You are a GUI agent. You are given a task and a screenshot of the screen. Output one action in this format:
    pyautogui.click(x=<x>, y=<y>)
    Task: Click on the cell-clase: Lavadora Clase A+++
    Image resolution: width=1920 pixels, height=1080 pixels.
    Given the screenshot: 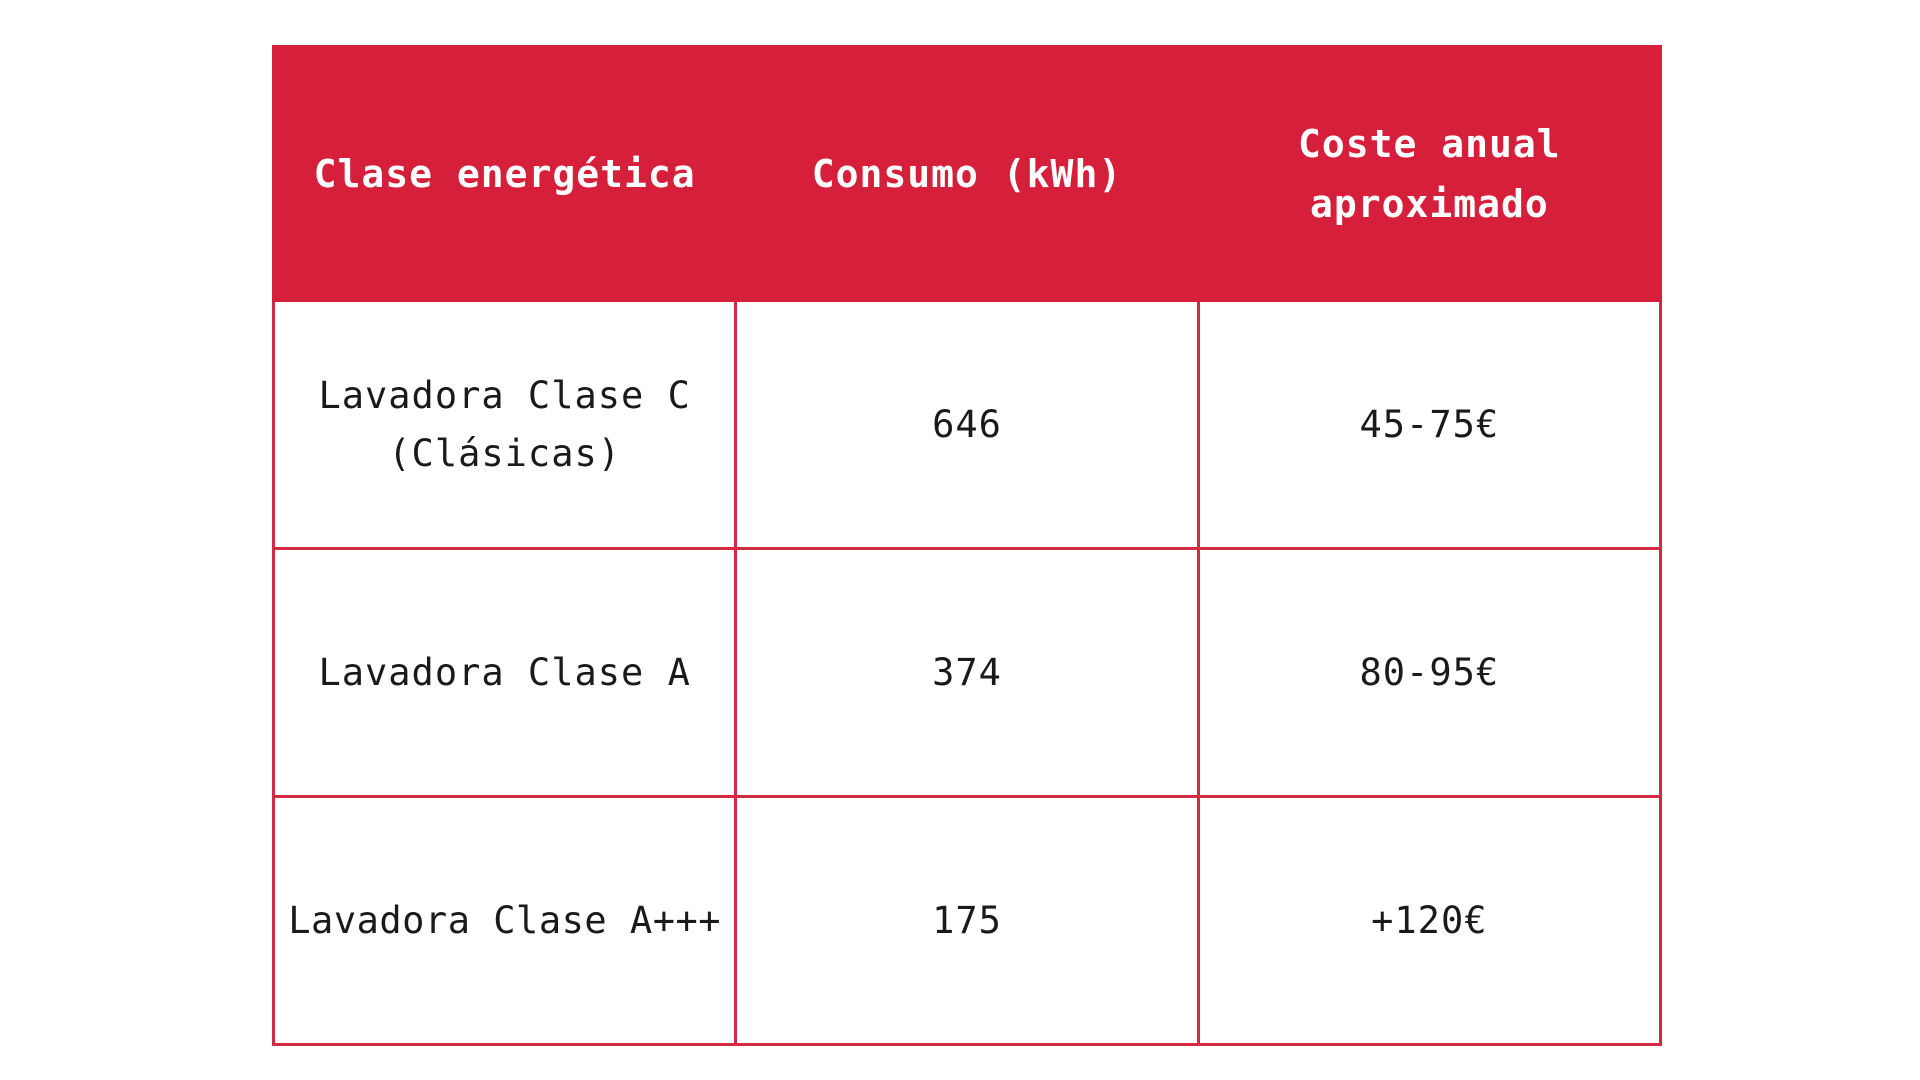 What is the action you would take?
    pyautogui.click(x=504, y=920)
    